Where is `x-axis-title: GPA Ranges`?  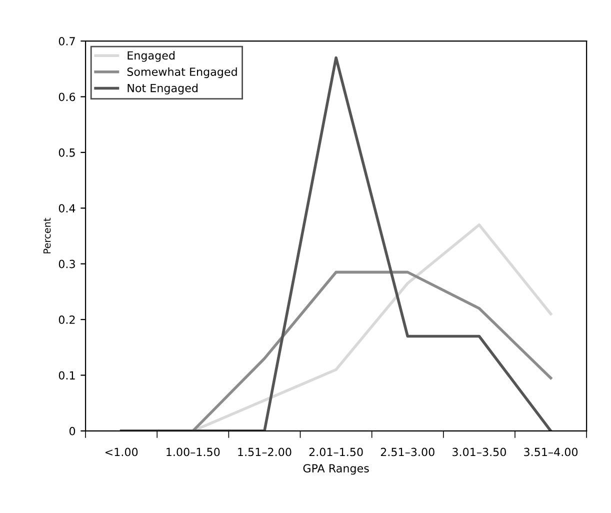
x-axis-title: GPA Ranges is located at coordinates (336, 469).